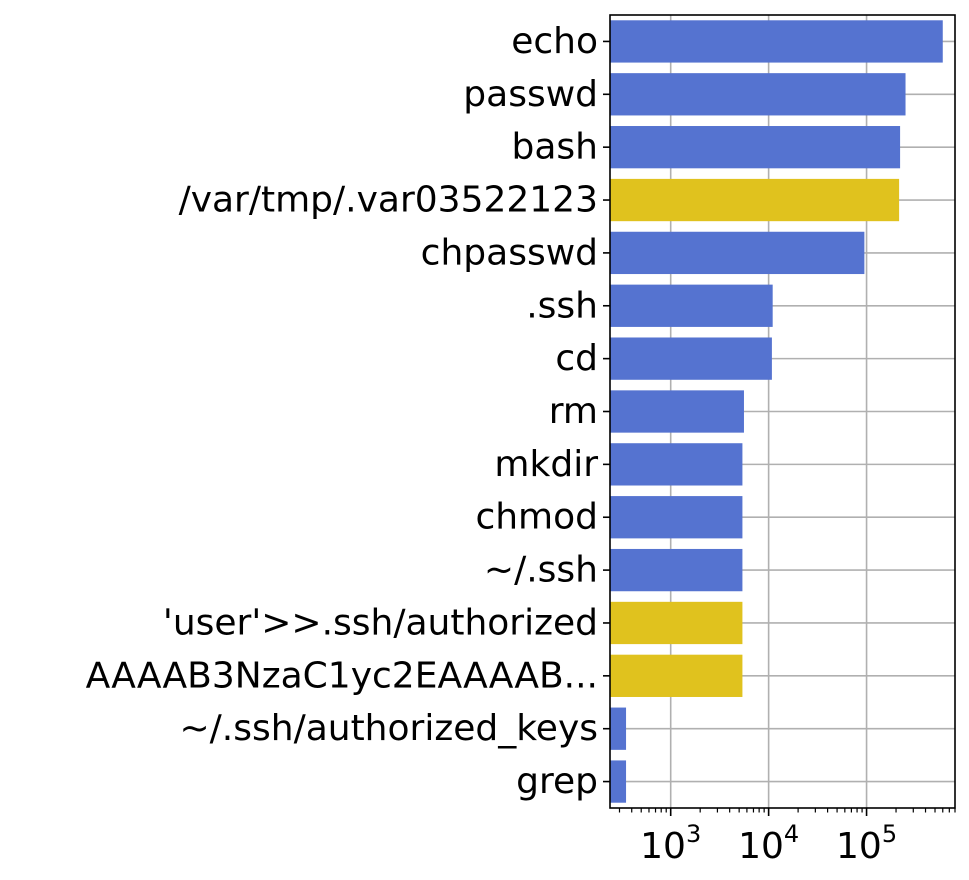 This screenshot has width=969, height=880. What do you see at coordinates (557, 781) in the screenshot?
I see `y-tick-label: grep` at bounding box center [557, 781].